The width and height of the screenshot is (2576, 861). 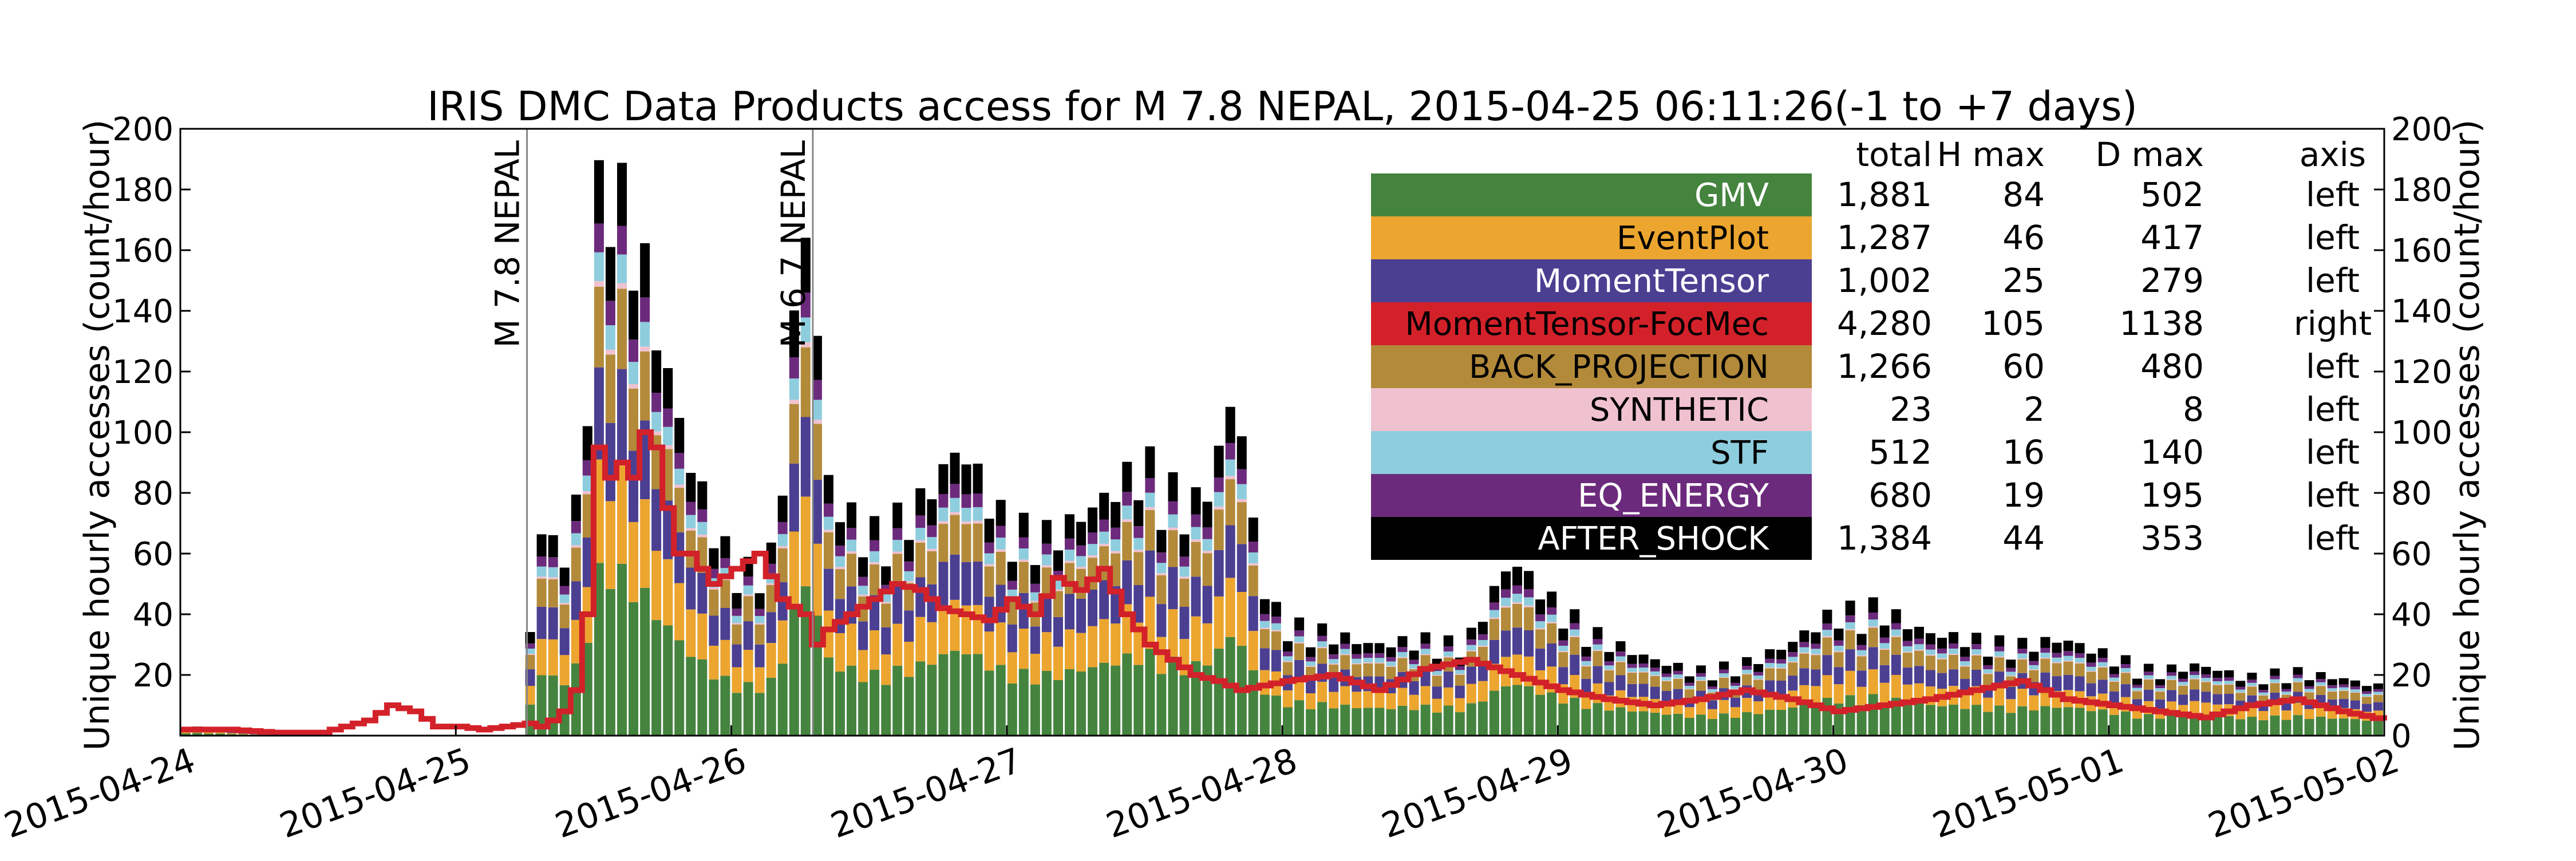 What do you see at coordinates (2161, 323) in the screenshot?
I see `legend-dmax-momenttensor-focmec: 1138` at bounding box center [2161, 323].